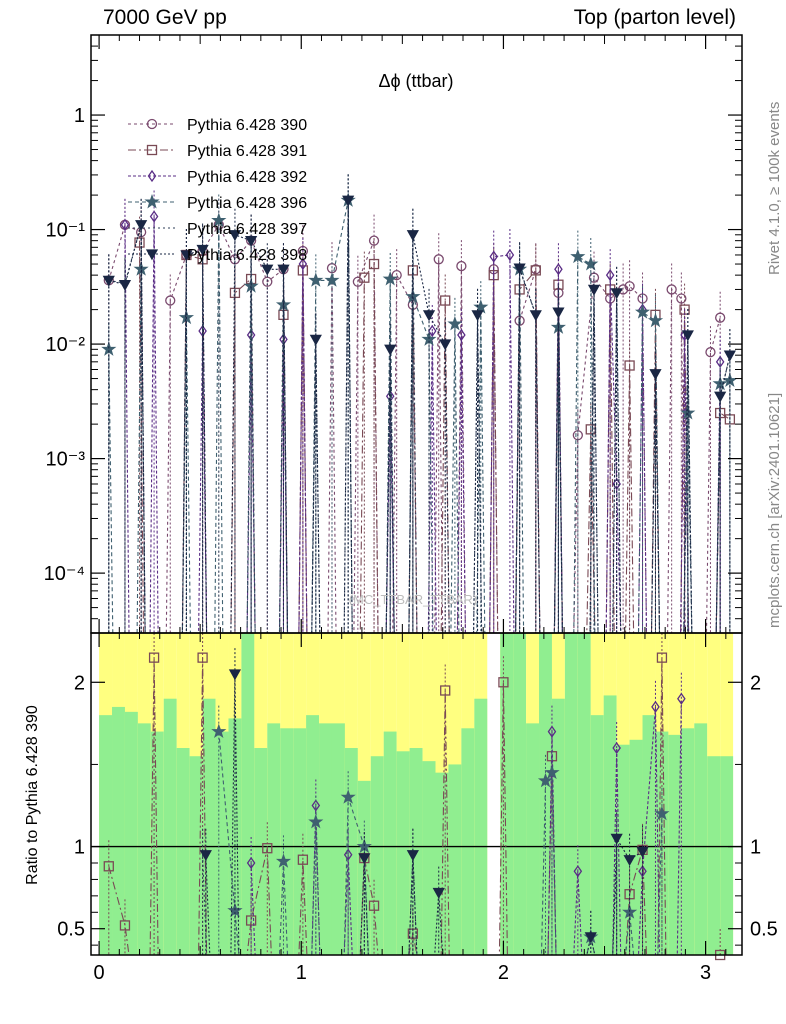  Describe the element at coordinates (217, 229) in the screenshot. I see `legend-entry: Pythia 6.428 397` at that location.